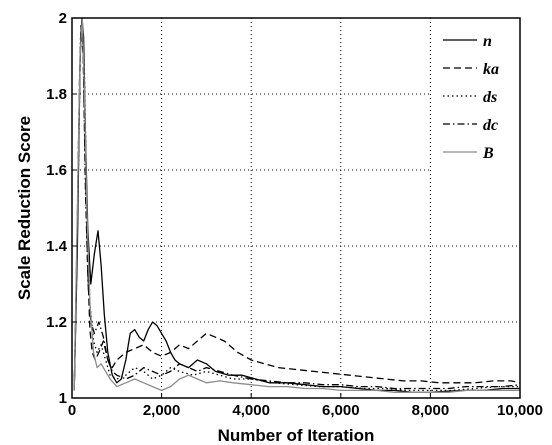 This screenshot has width=552, height=445. What do you see at coordinates (56, 322) in the screenshot?
I see `y-tick-label: 1.2` at bounding box center [56, 322].